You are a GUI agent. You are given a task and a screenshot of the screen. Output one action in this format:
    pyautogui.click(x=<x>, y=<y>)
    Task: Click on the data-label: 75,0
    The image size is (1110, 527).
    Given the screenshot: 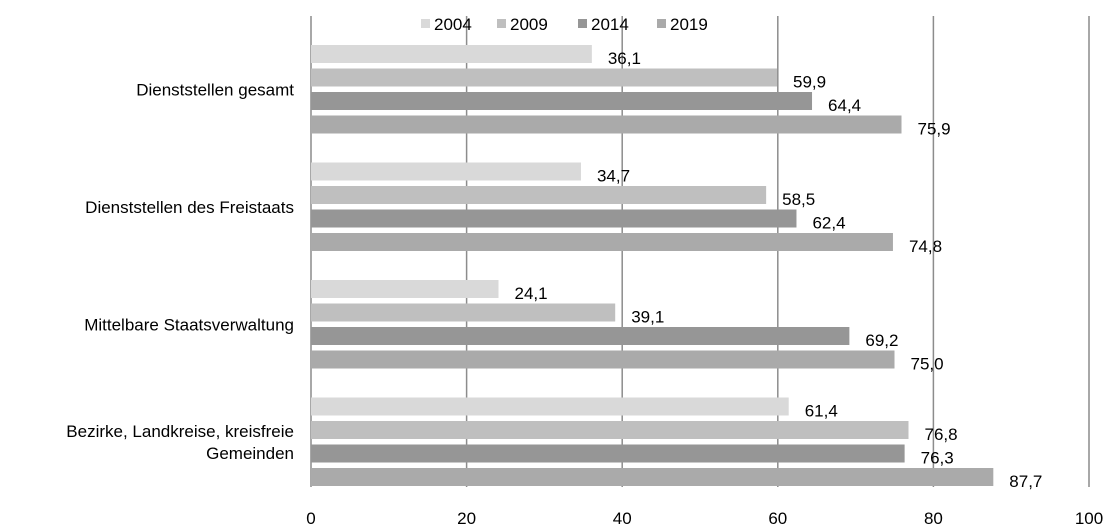 What is the action you would take?
    pyautogui.click(x=927, y=364)
    